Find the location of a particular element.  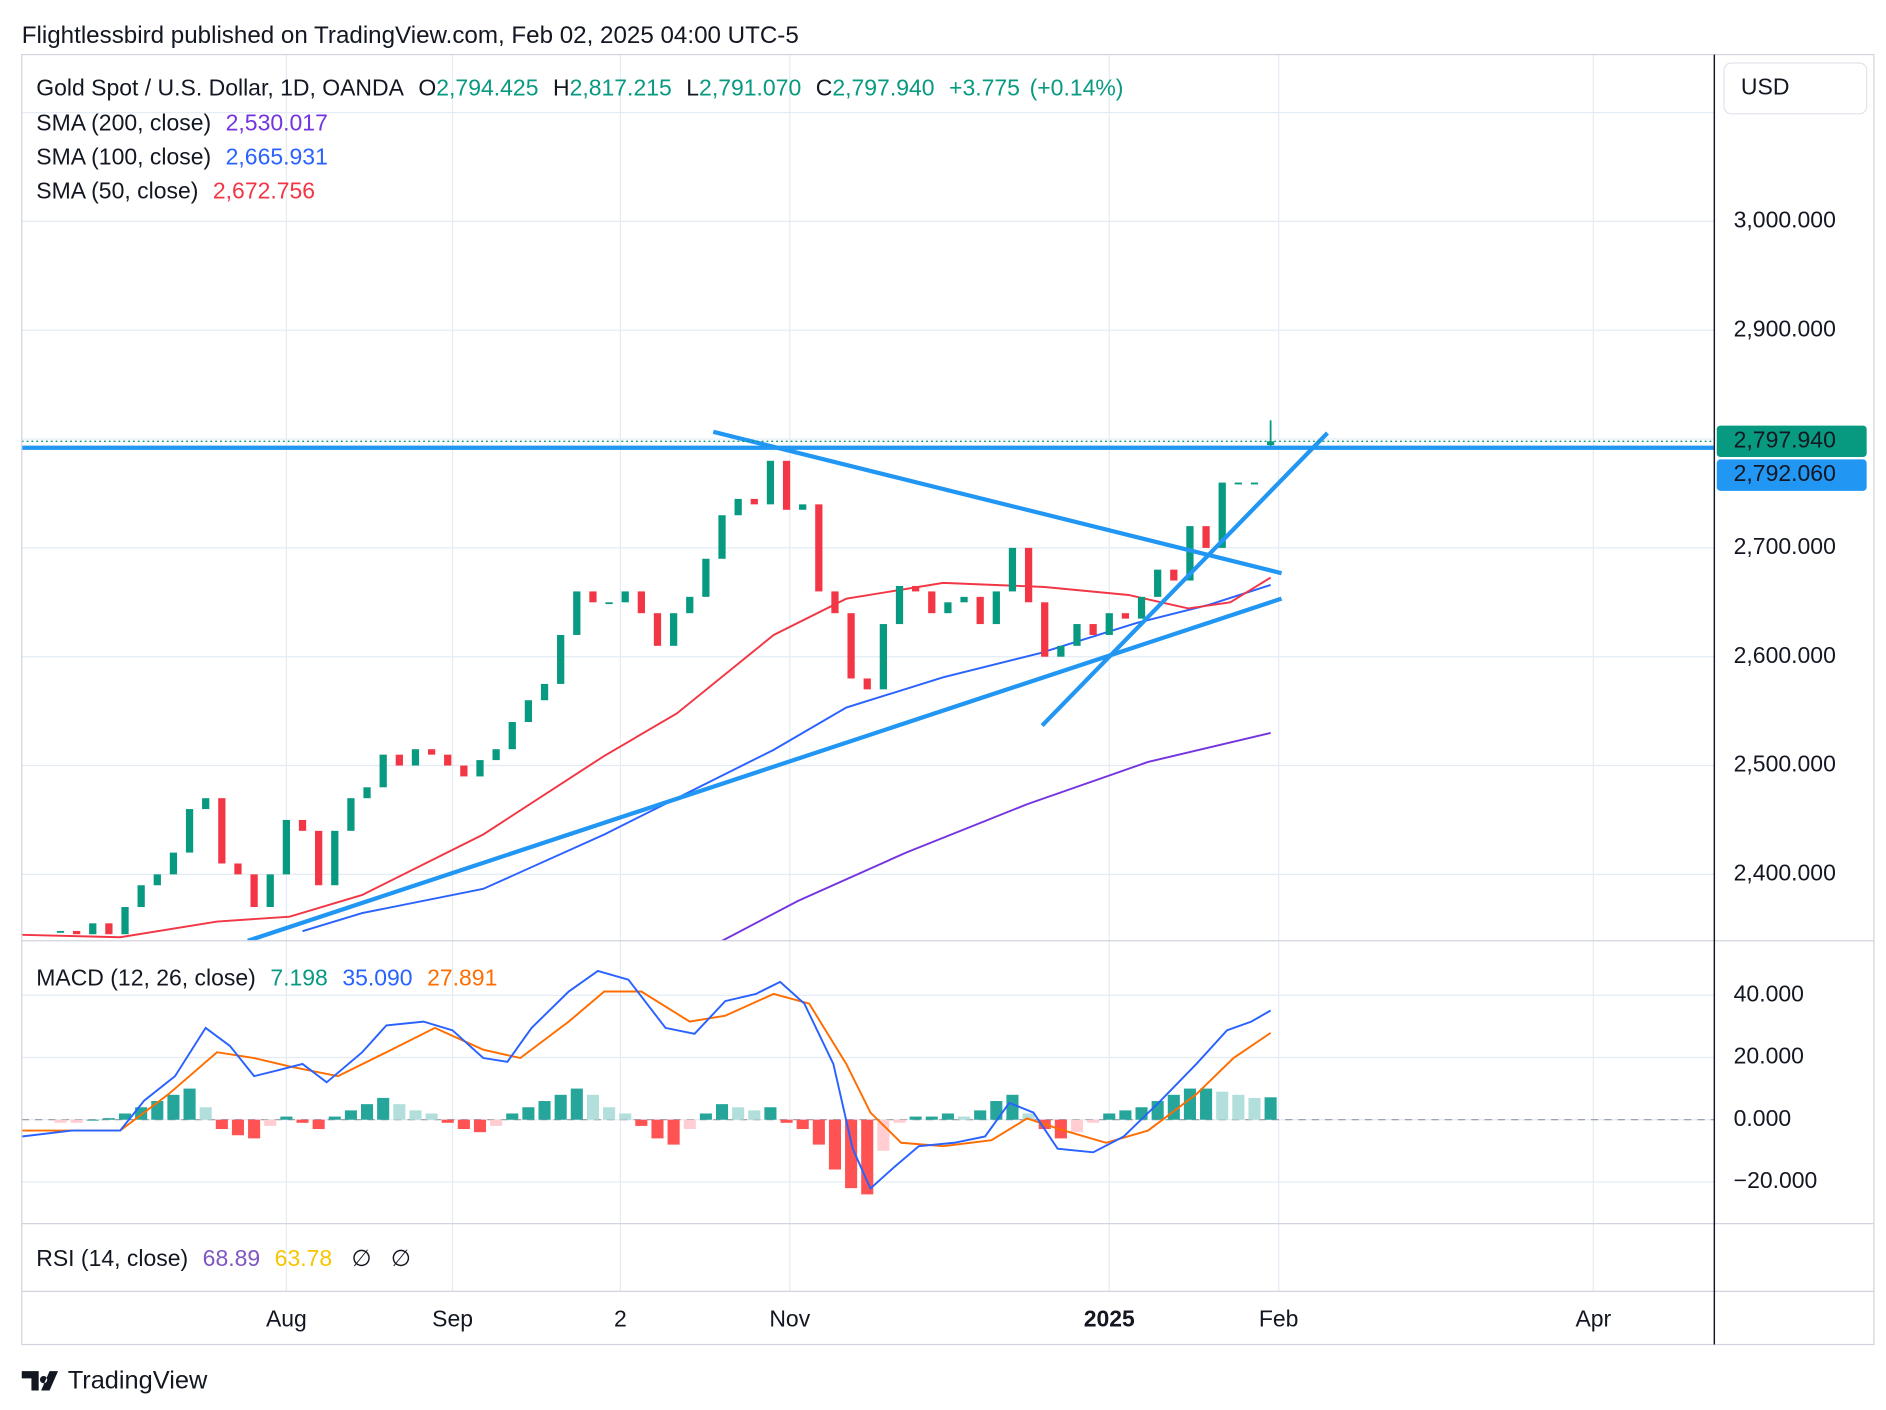

sma-value: 2,665.931 is located at coordinates (277, 157).